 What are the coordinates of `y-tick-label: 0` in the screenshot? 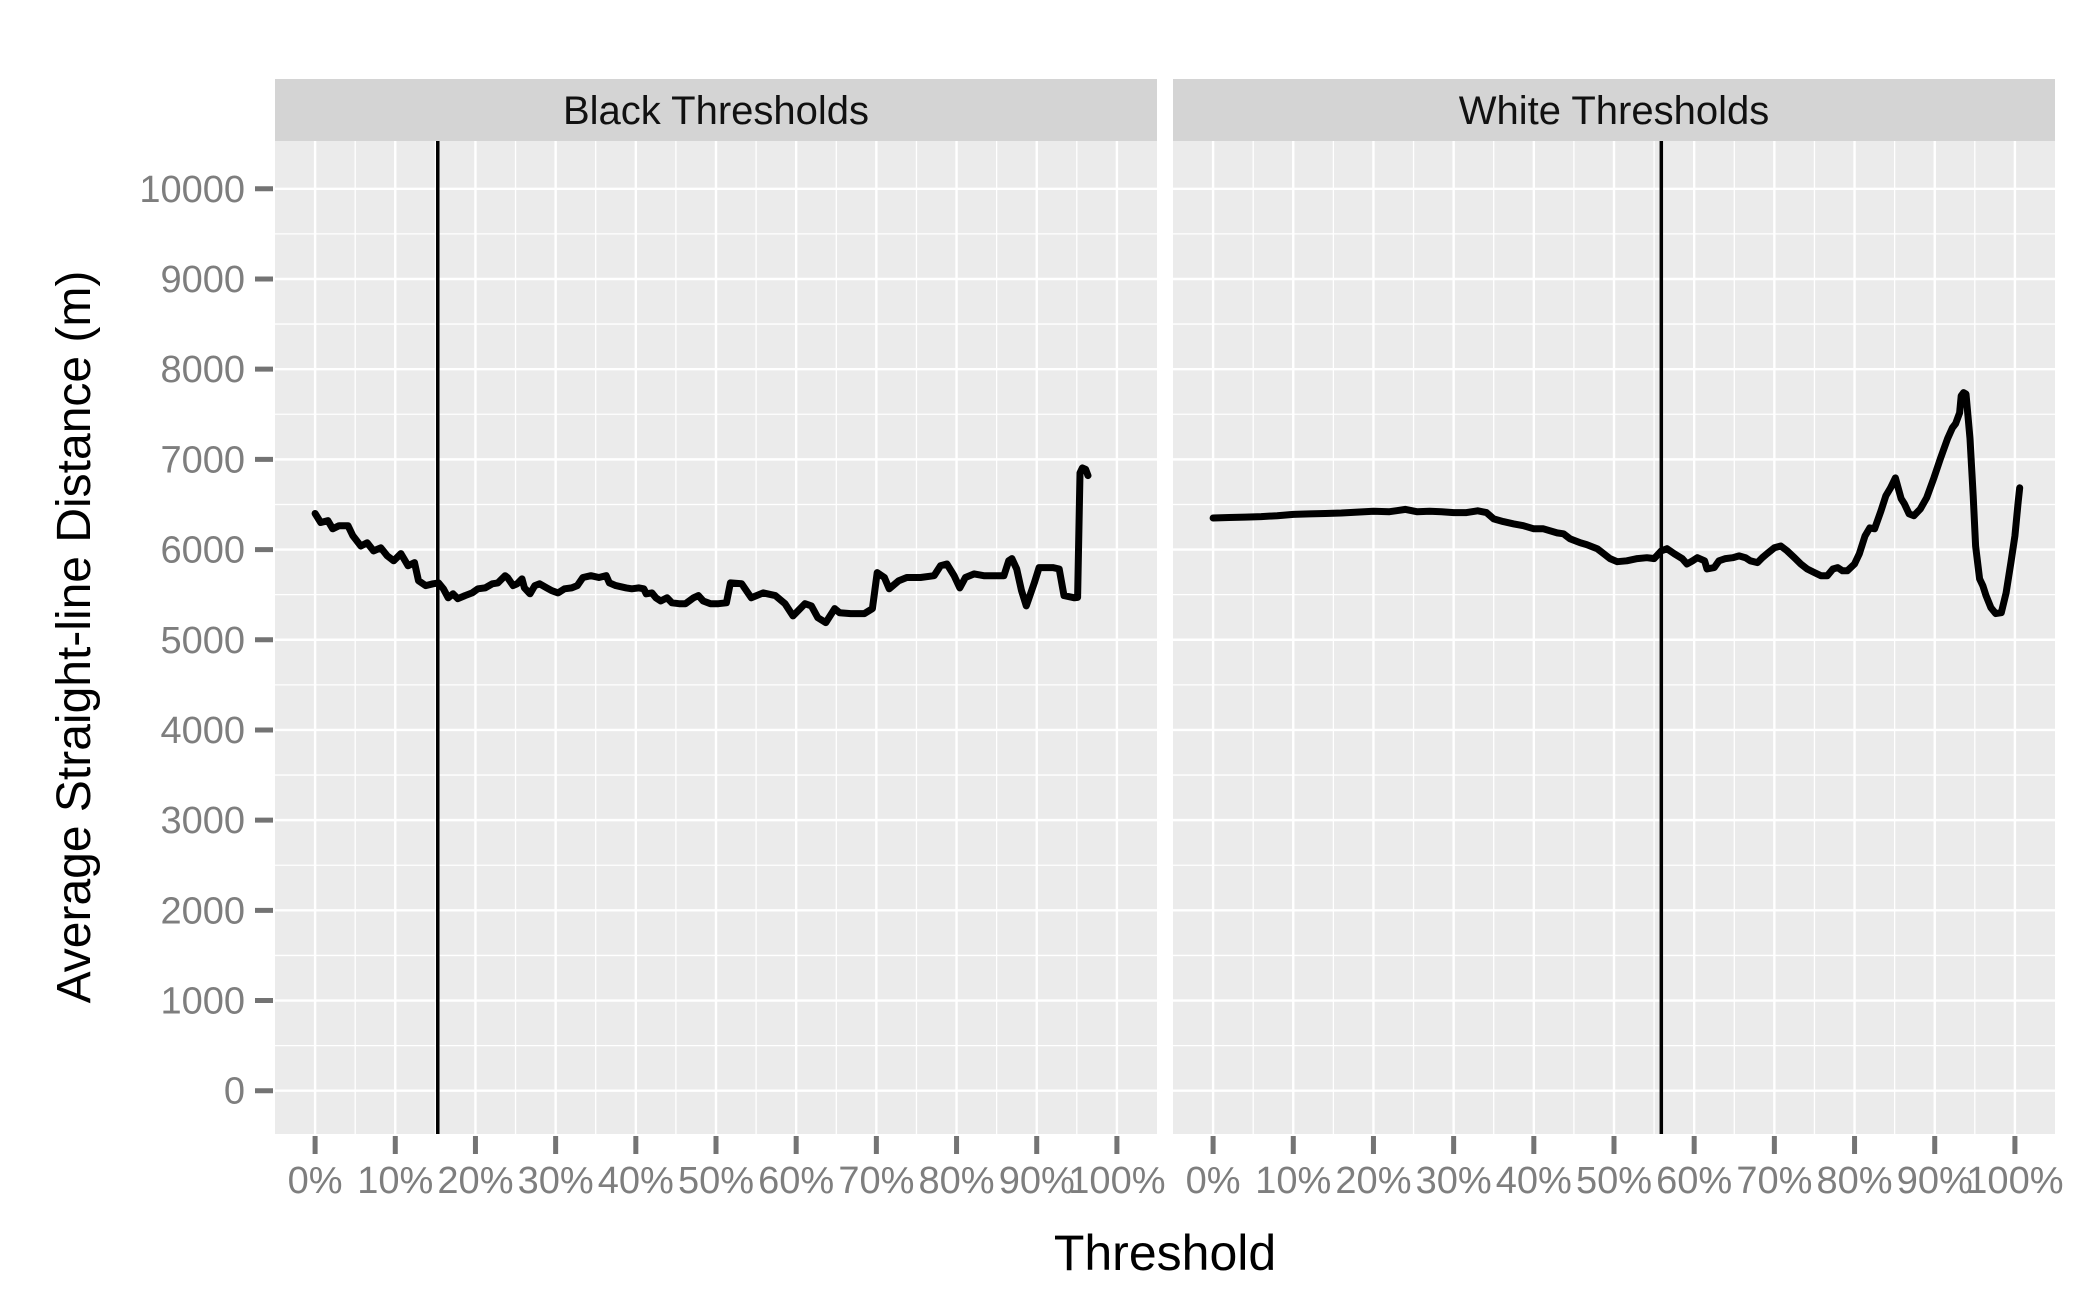 It's located at (234, 1092).